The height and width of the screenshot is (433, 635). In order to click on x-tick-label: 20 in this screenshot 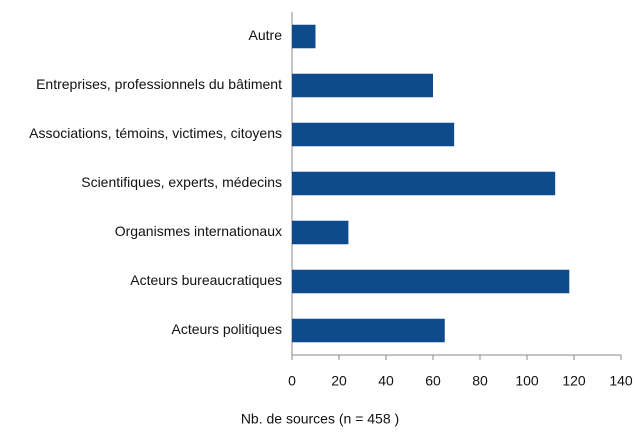, I will do `click(339, 381)`.